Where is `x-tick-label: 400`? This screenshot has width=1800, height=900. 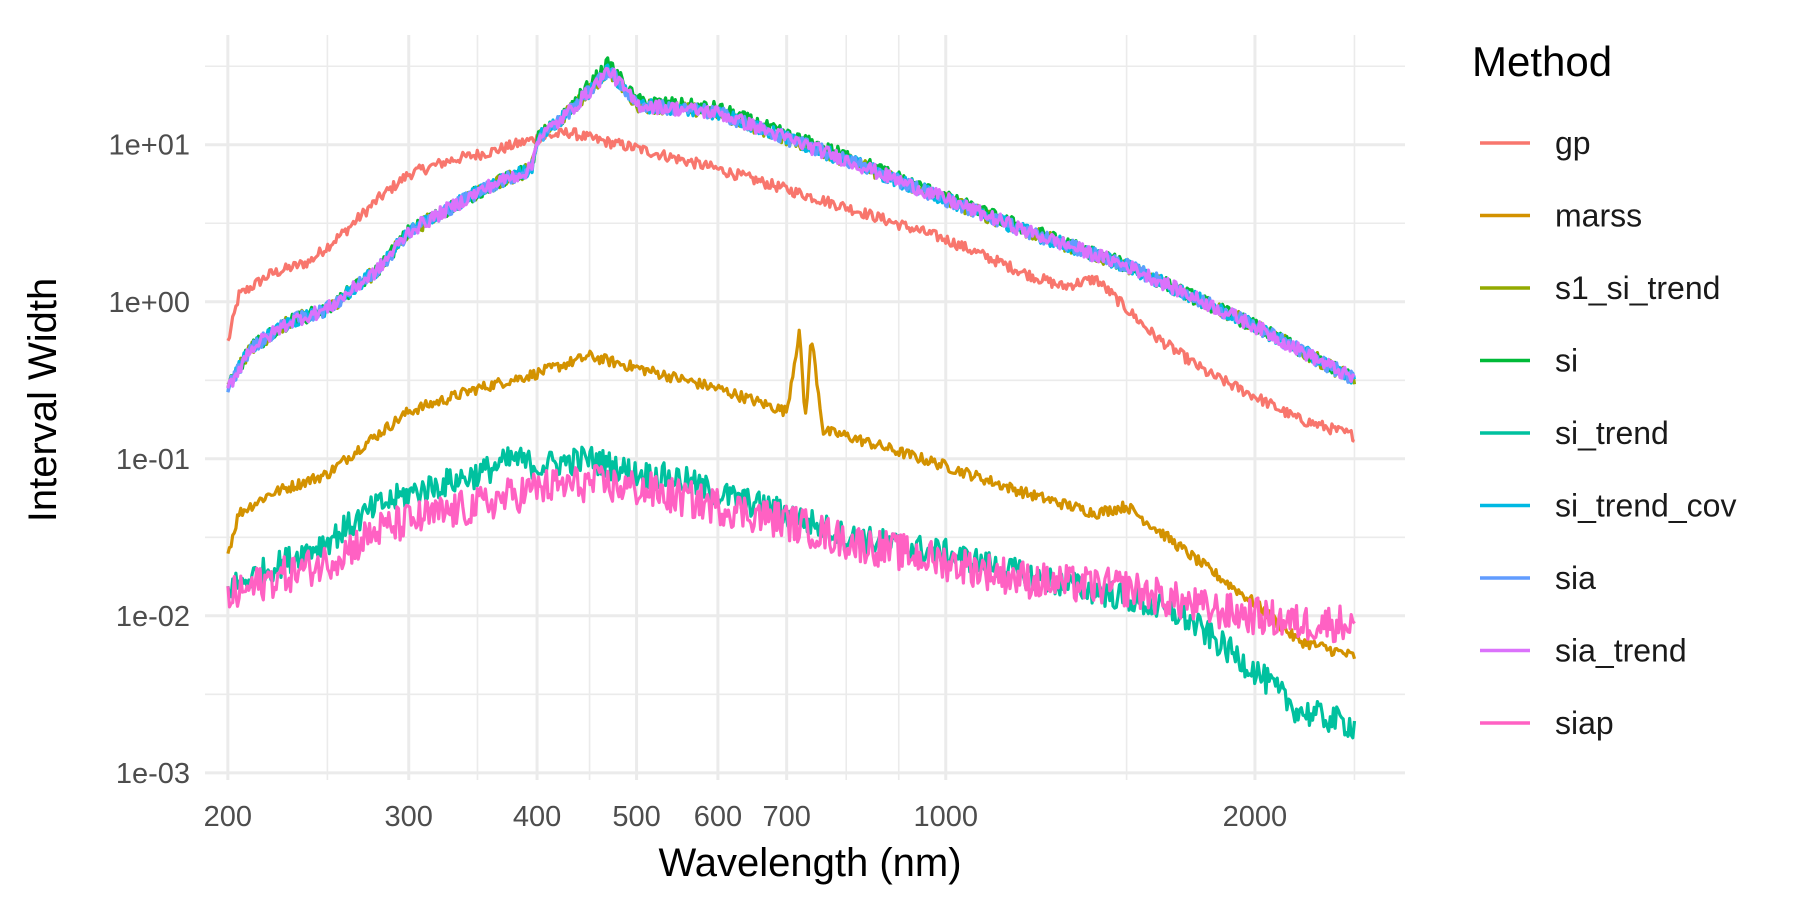 x-tick-label: 400 is located at coordinates (537, 817).